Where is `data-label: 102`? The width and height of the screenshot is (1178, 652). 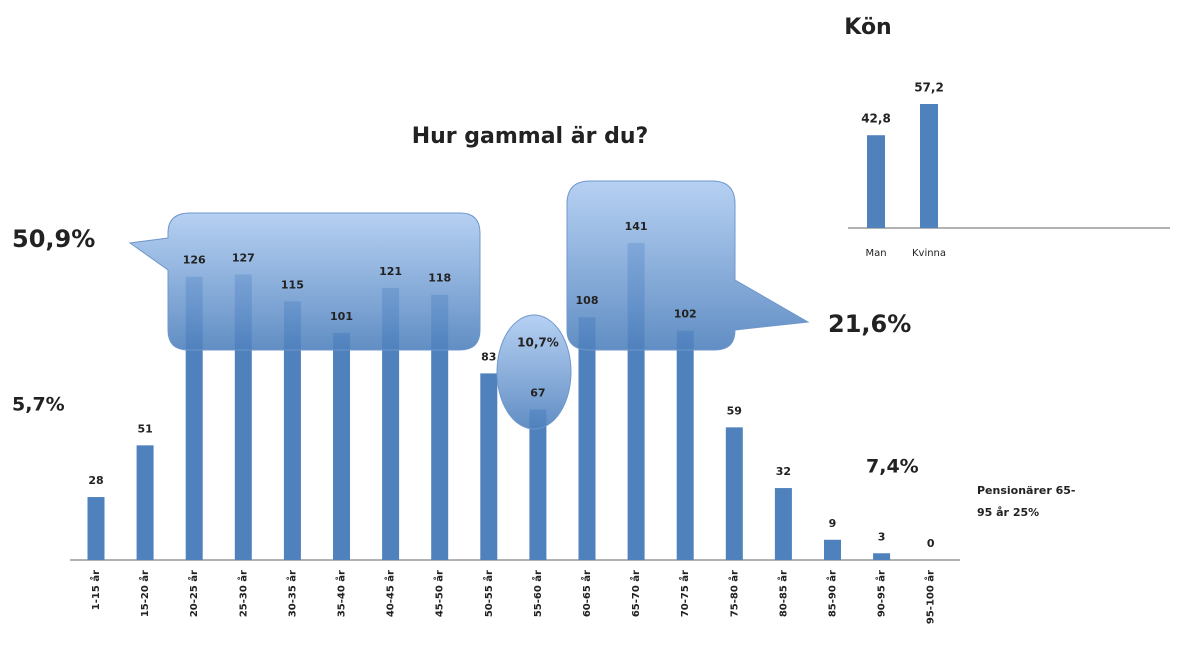 data-label: 102 is located at coordinates (685, 314).